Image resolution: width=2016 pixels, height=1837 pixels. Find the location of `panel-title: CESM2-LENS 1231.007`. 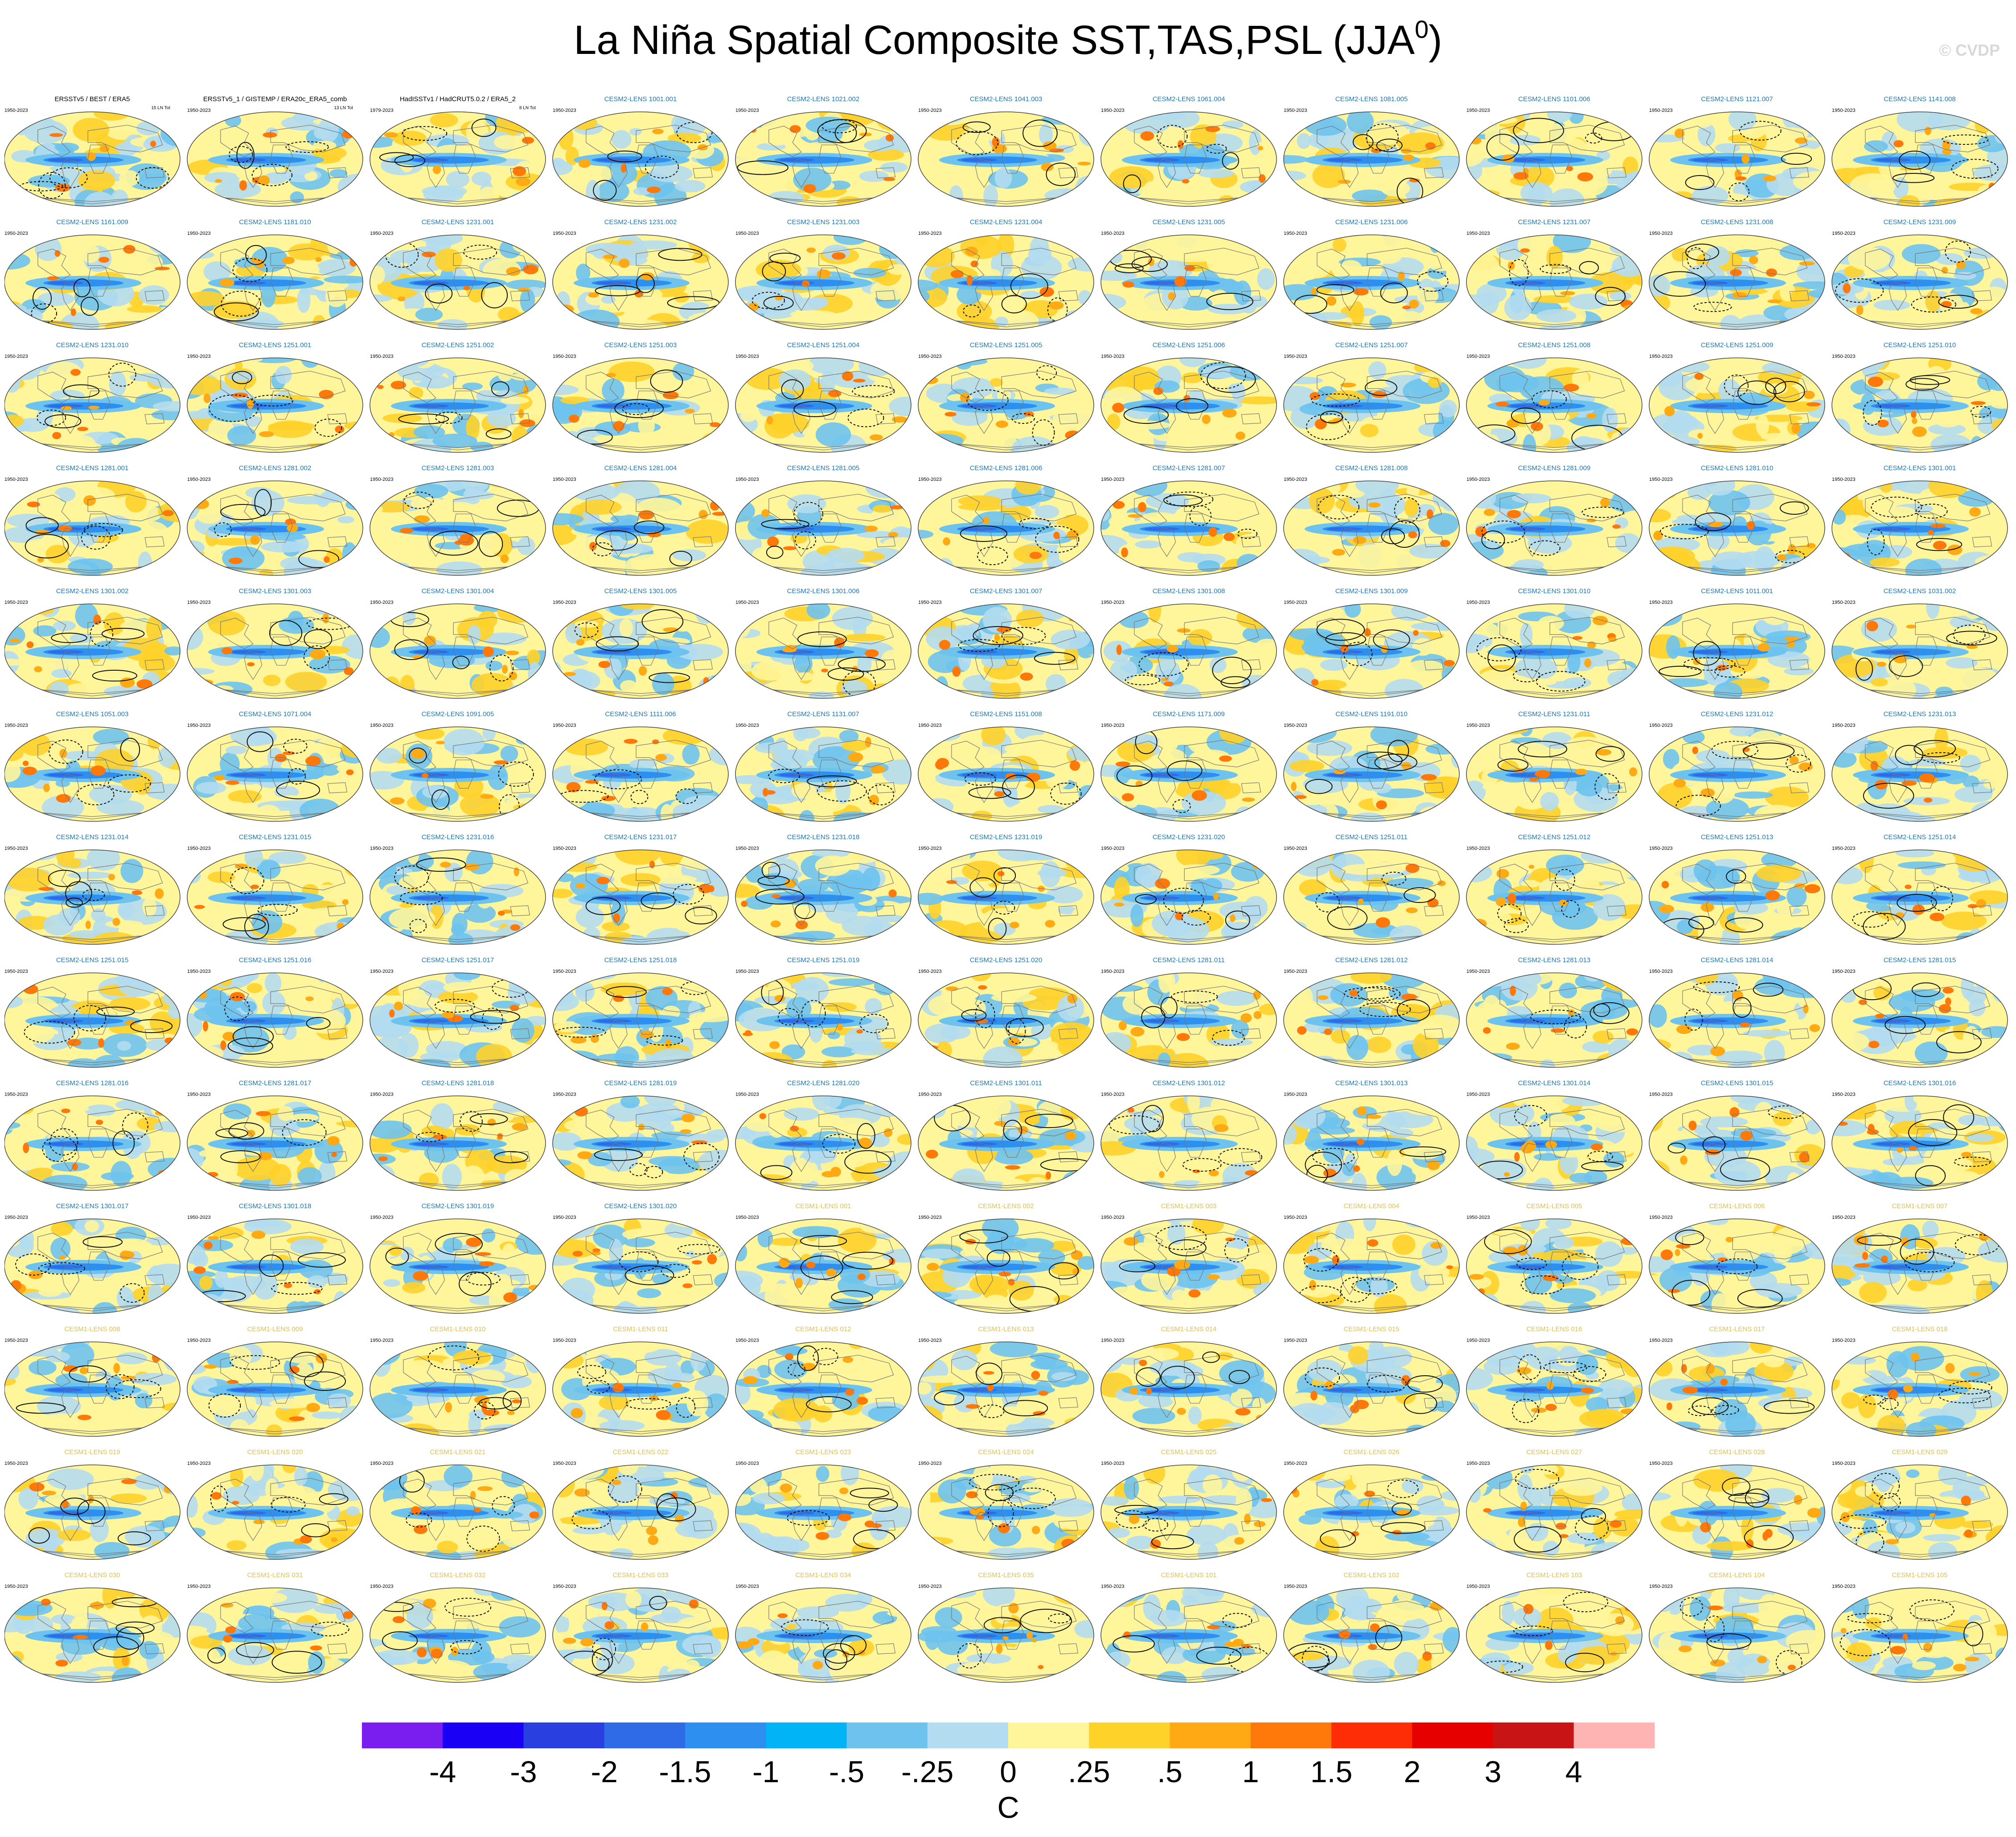

panel-title: CESM2-LENS 1231.007 is located at coordinates (1554, 222).